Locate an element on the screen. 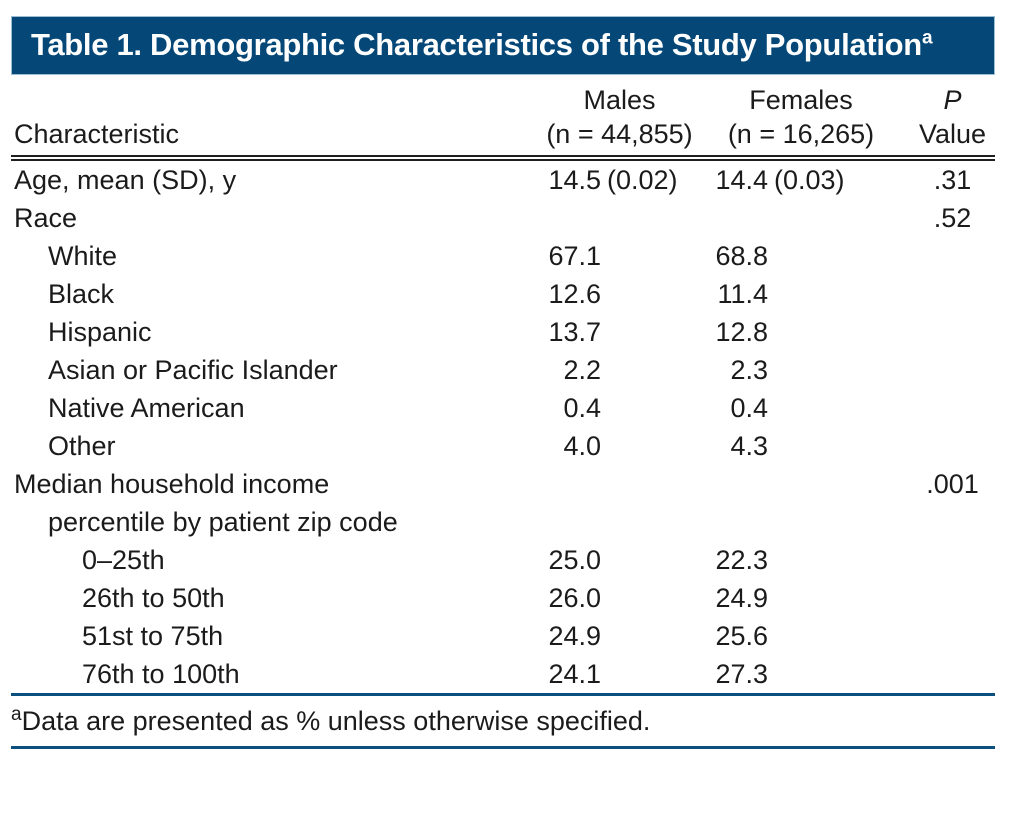 This screenshot has width=1022, height=820. table-row: Hispanic 13.7 12.8 is located at coordinates (503, 332).